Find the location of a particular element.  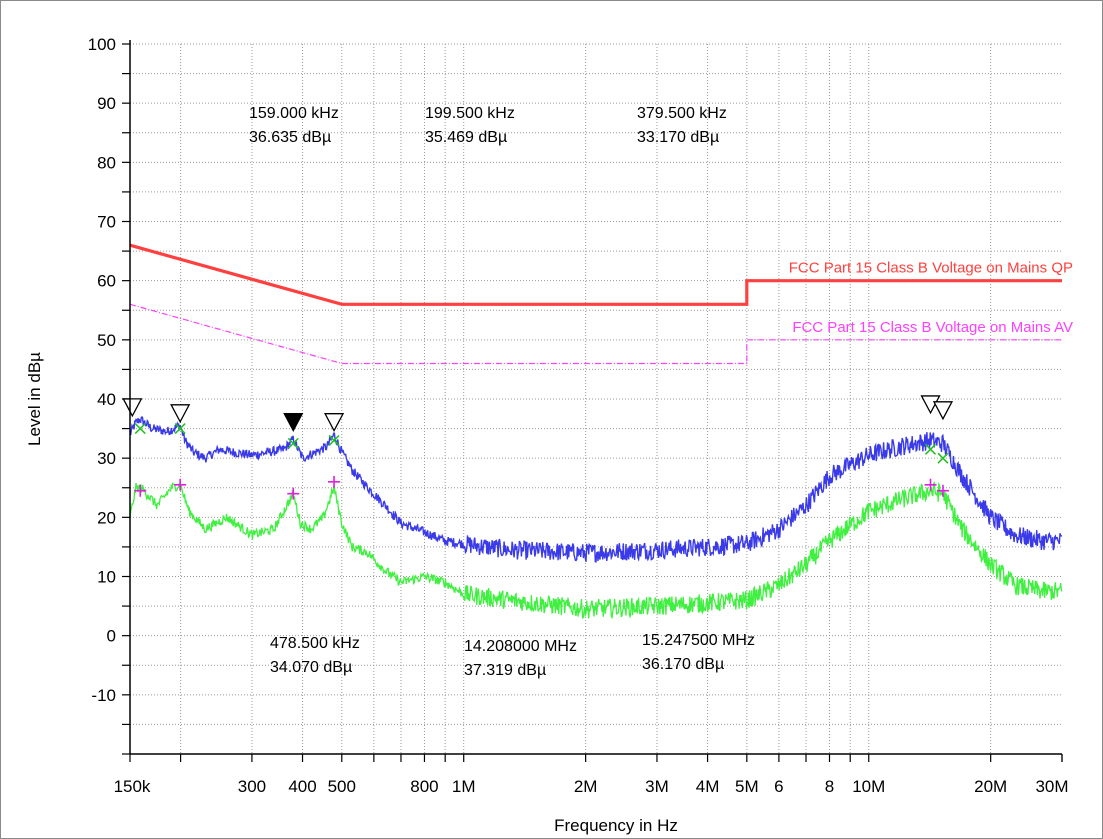

x-tick-label: 3M is located at coordinates (657, 786).